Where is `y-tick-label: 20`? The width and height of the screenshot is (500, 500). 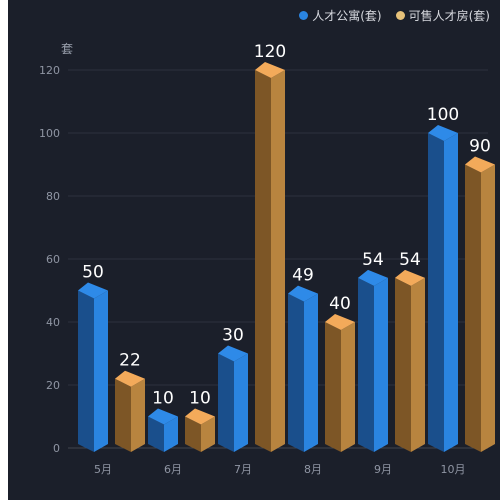
y-tick-label: 20 is located at coordinates (53, 385).